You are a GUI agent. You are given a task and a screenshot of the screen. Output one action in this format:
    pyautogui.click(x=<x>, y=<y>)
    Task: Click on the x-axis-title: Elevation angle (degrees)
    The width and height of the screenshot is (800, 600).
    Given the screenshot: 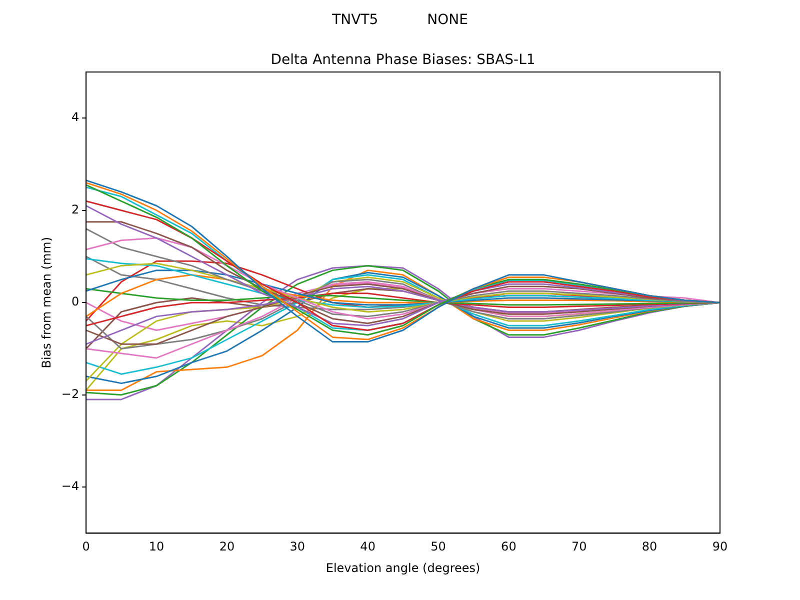 What is the action you would take?
    pyautogui.click(x=403, y=567)
    